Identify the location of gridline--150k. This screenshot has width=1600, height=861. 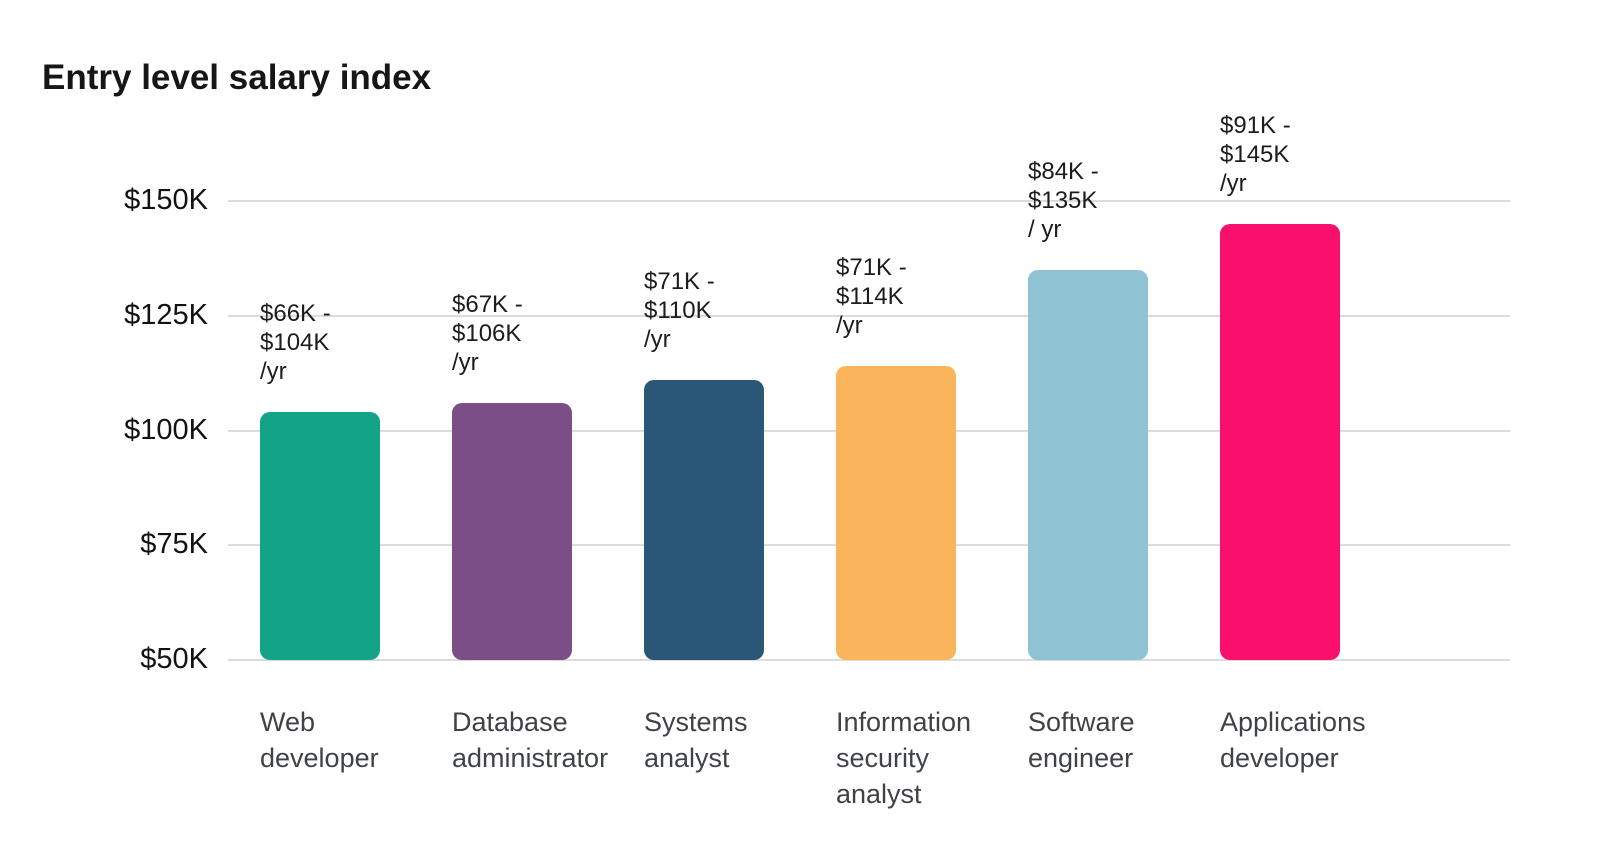
(869, 201).